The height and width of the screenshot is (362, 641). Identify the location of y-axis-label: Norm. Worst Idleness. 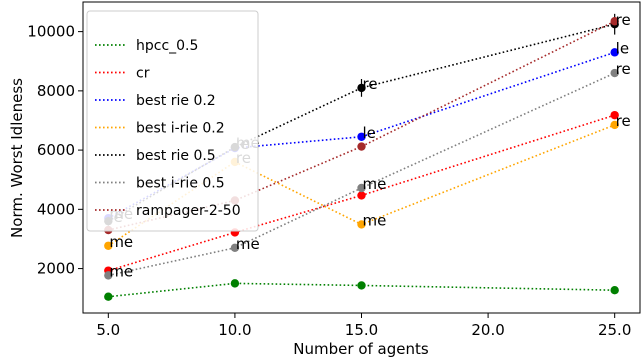
(17, 158).